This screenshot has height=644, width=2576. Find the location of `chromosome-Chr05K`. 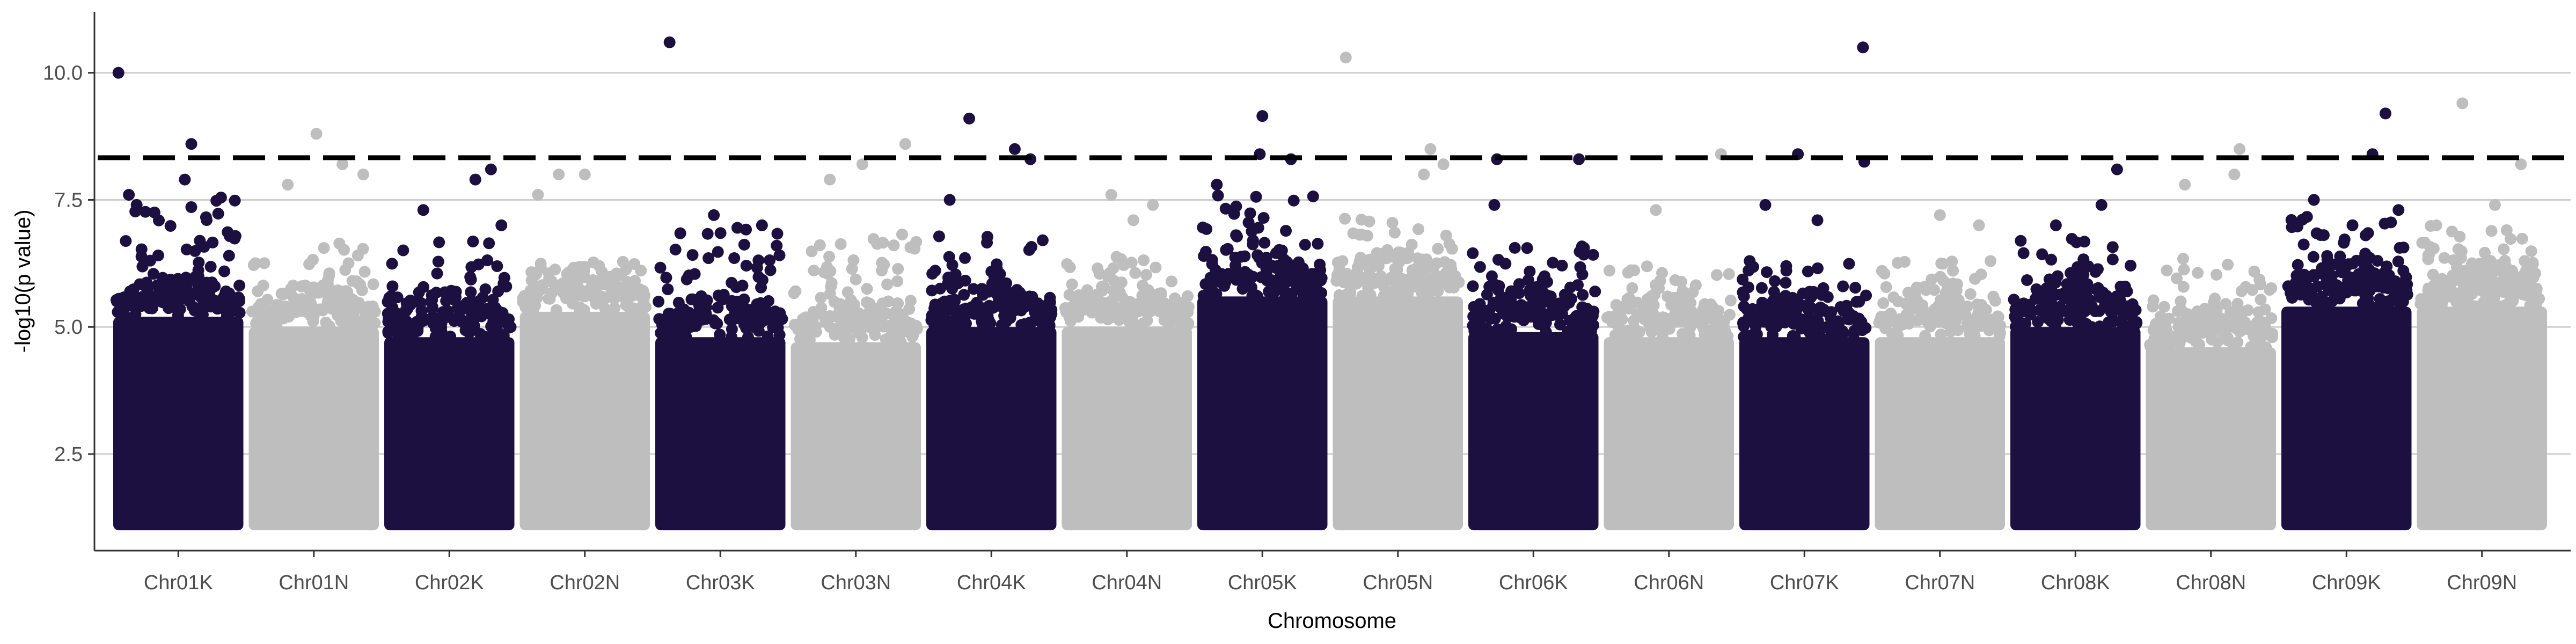

chromosome-Chr05K is located at coordinates (1262, 320).